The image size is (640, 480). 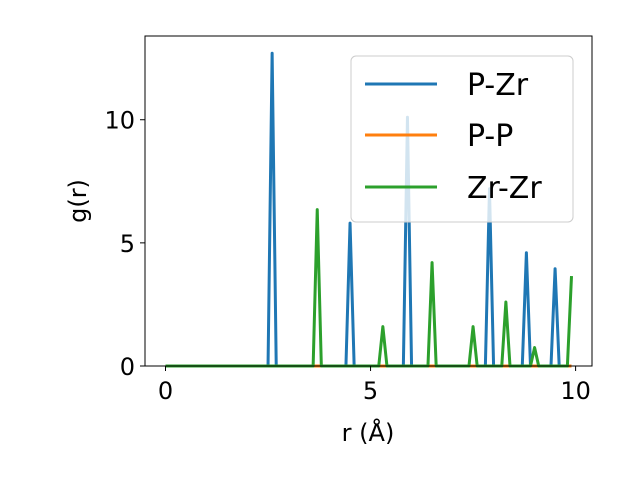 I want to click on legend-label-p-zr: P-Zr, so click(x=498, y=85).